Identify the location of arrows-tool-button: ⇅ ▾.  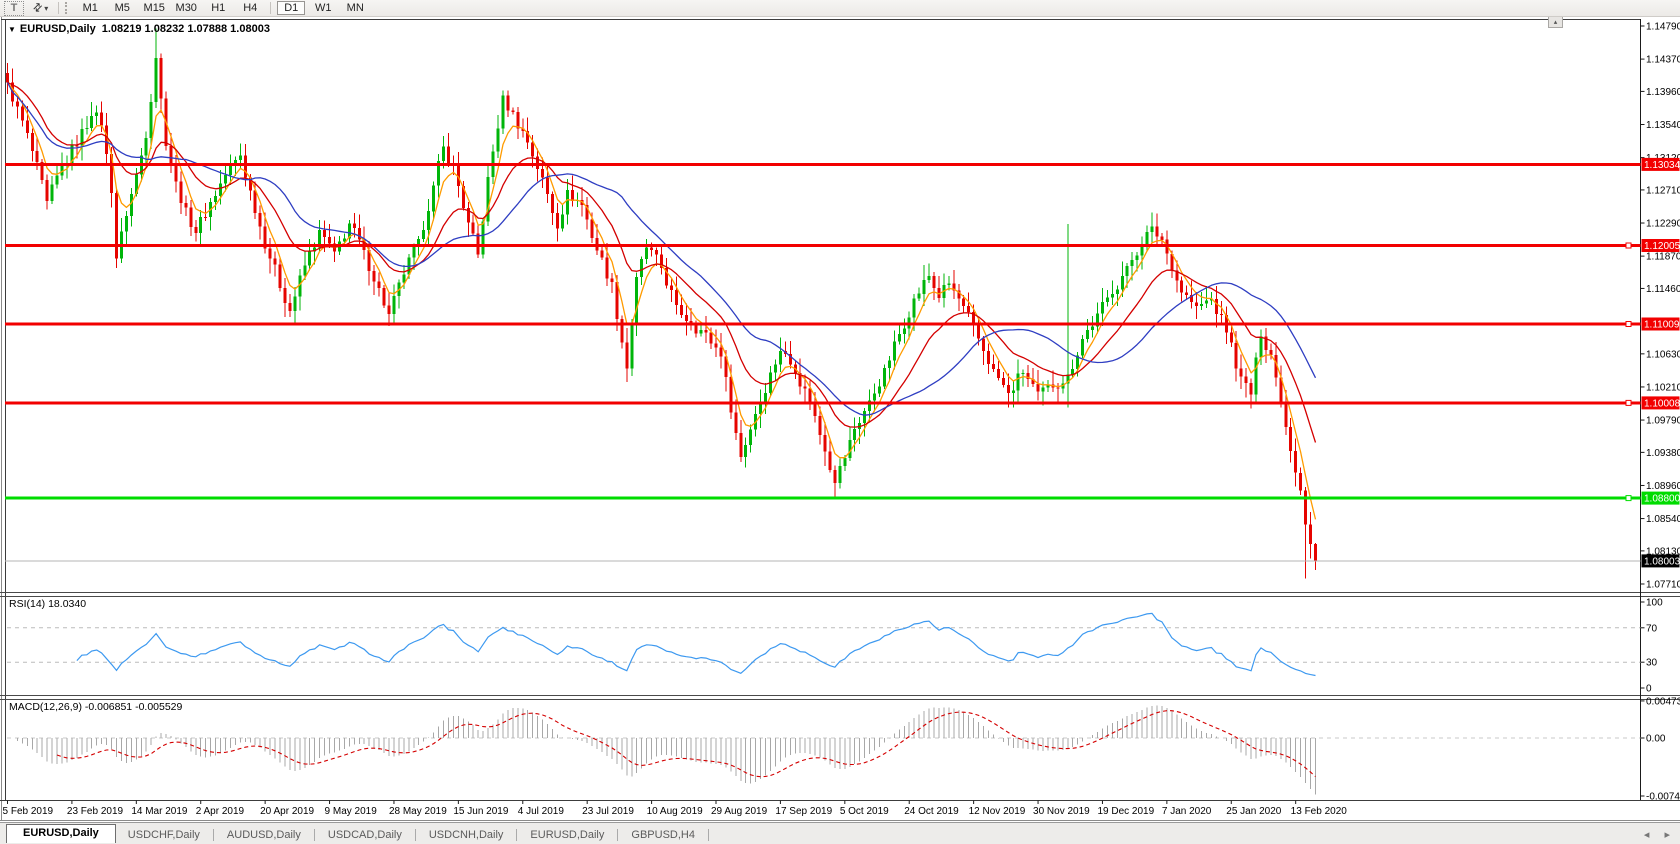
(40, 7).